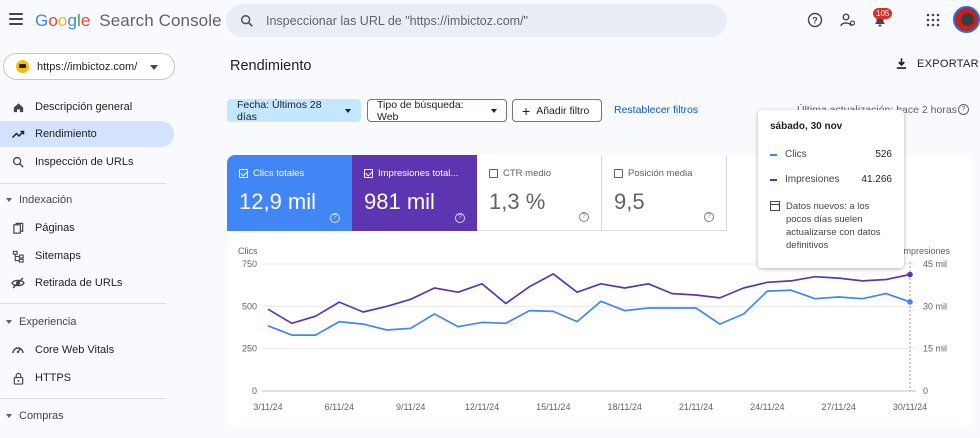 This screenshot has width=980, height=438. I want to click on sidebar-item-performance: Rendimiento, so click(87, 134).